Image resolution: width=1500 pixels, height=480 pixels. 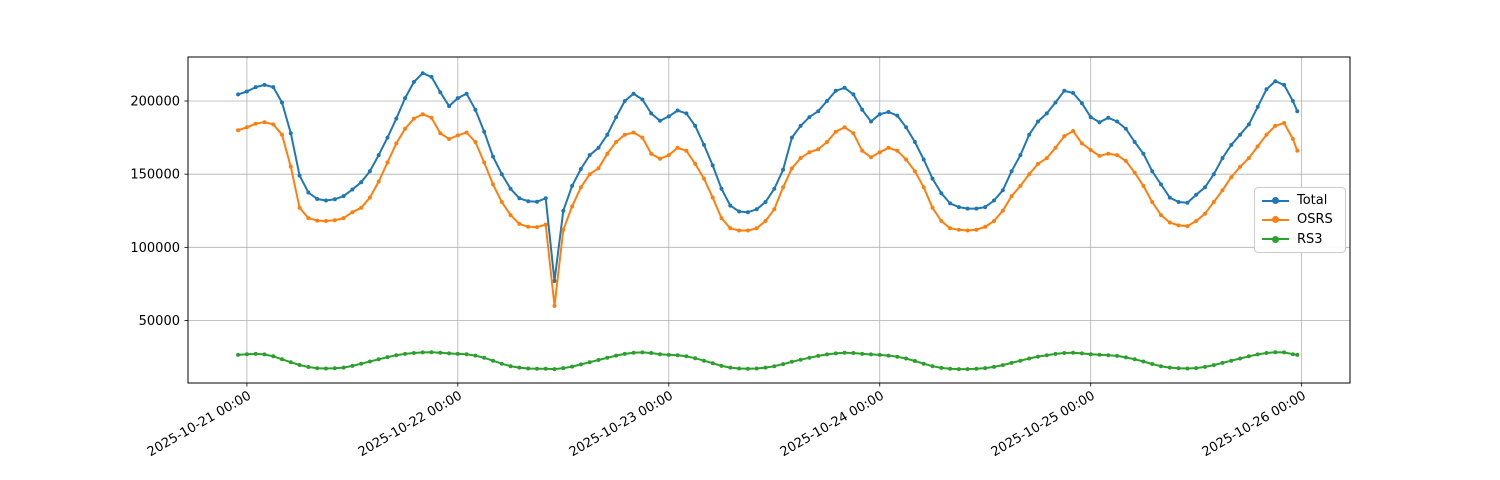 I want to click on legend-item-total: Total, so click(x=1300, y=200).